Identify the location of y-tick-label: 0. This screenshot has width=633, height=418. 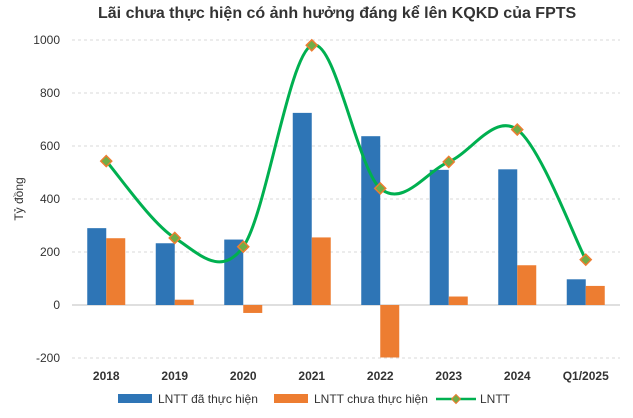
(56, 305).